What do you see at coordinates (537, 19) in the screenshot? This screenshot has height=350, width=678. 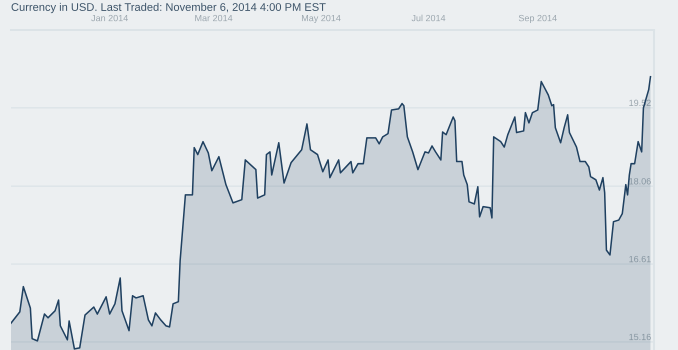 I see `x-tick-label: Sep 2014` at bounding box center [537, 19].